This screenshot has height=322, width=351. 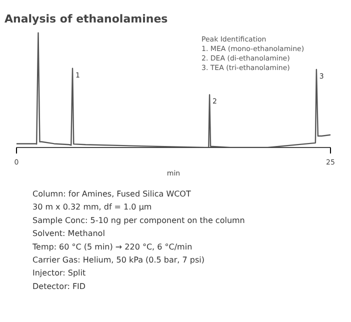 I want to click on text: Injector: Split, so click(x=59, y=273).